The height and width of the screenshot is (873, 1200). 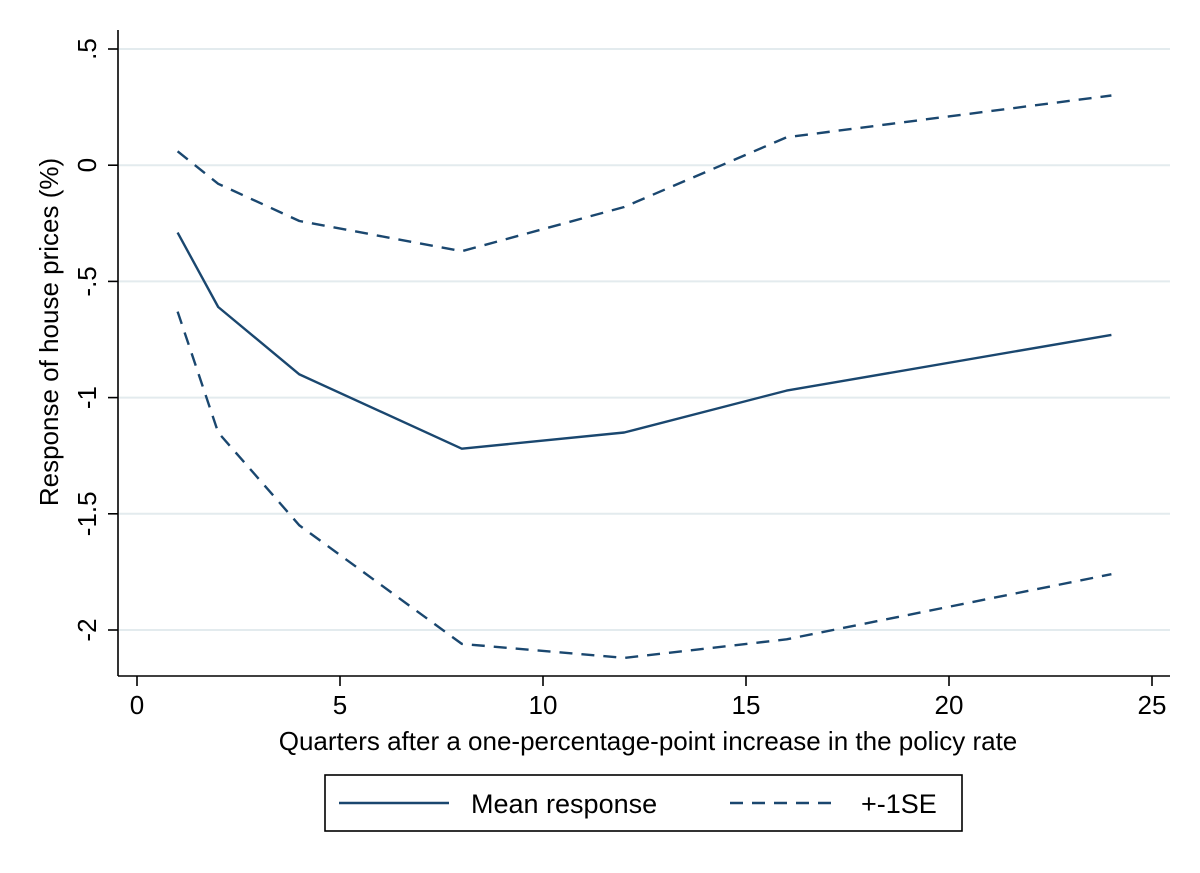 I want to click on y-tick-label: .5, so click(x=87, y=49).